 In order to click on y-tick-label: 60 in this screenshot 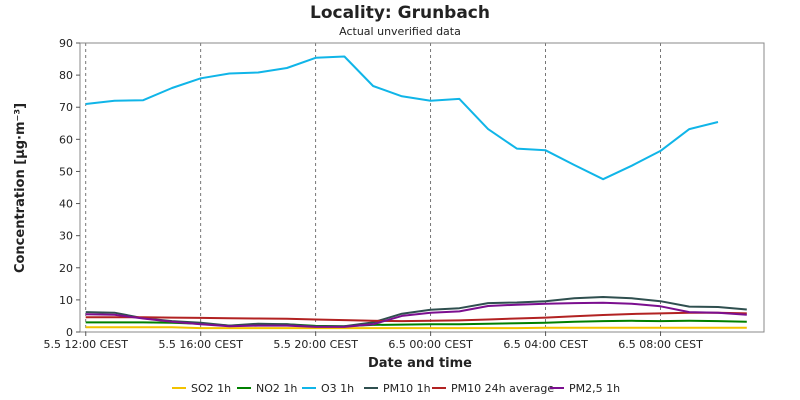, I will do `click(66, 139)`.